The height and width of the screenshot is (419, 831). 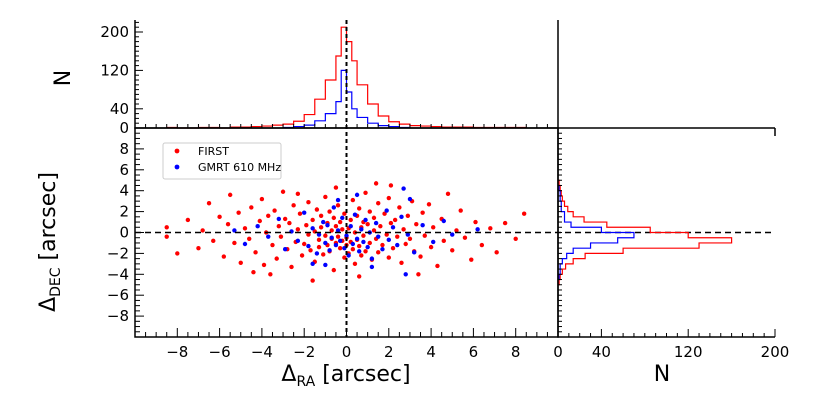 I want to click on top-histogram-ylabel: N, so click(x=63, y=78).